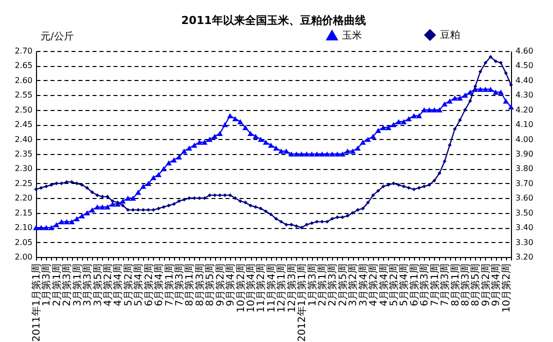 Image resolution: width=553 pixels, height=342 pixels. I want to click on y2-tick-label: 3.20, so click(525, 257).